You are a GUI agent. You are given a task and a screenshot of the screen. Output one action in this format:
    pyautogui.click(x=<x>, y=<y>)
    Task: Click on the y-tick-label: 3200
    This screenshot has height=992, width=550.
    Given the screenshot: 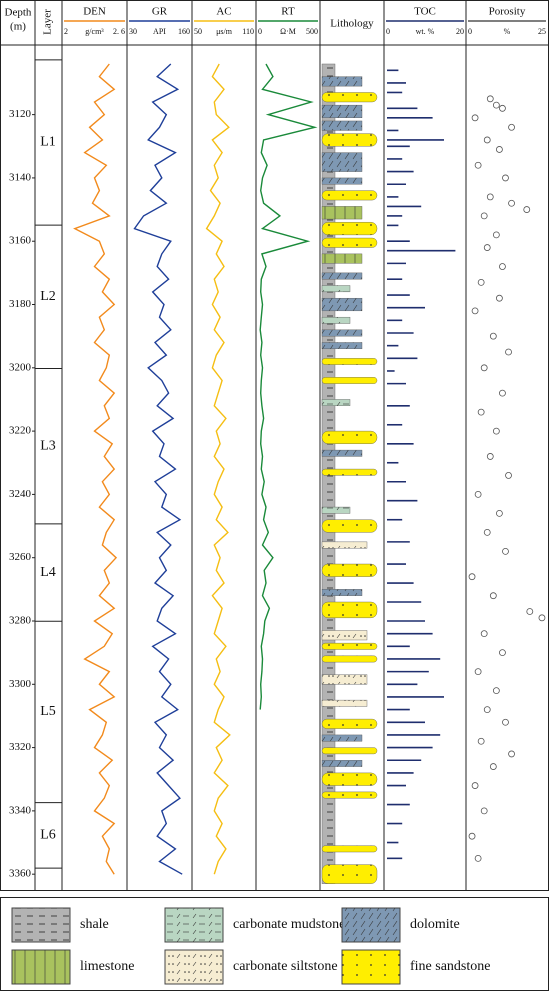 What is the action you would take?
    pyautogui.click(x=20, y=367)
    